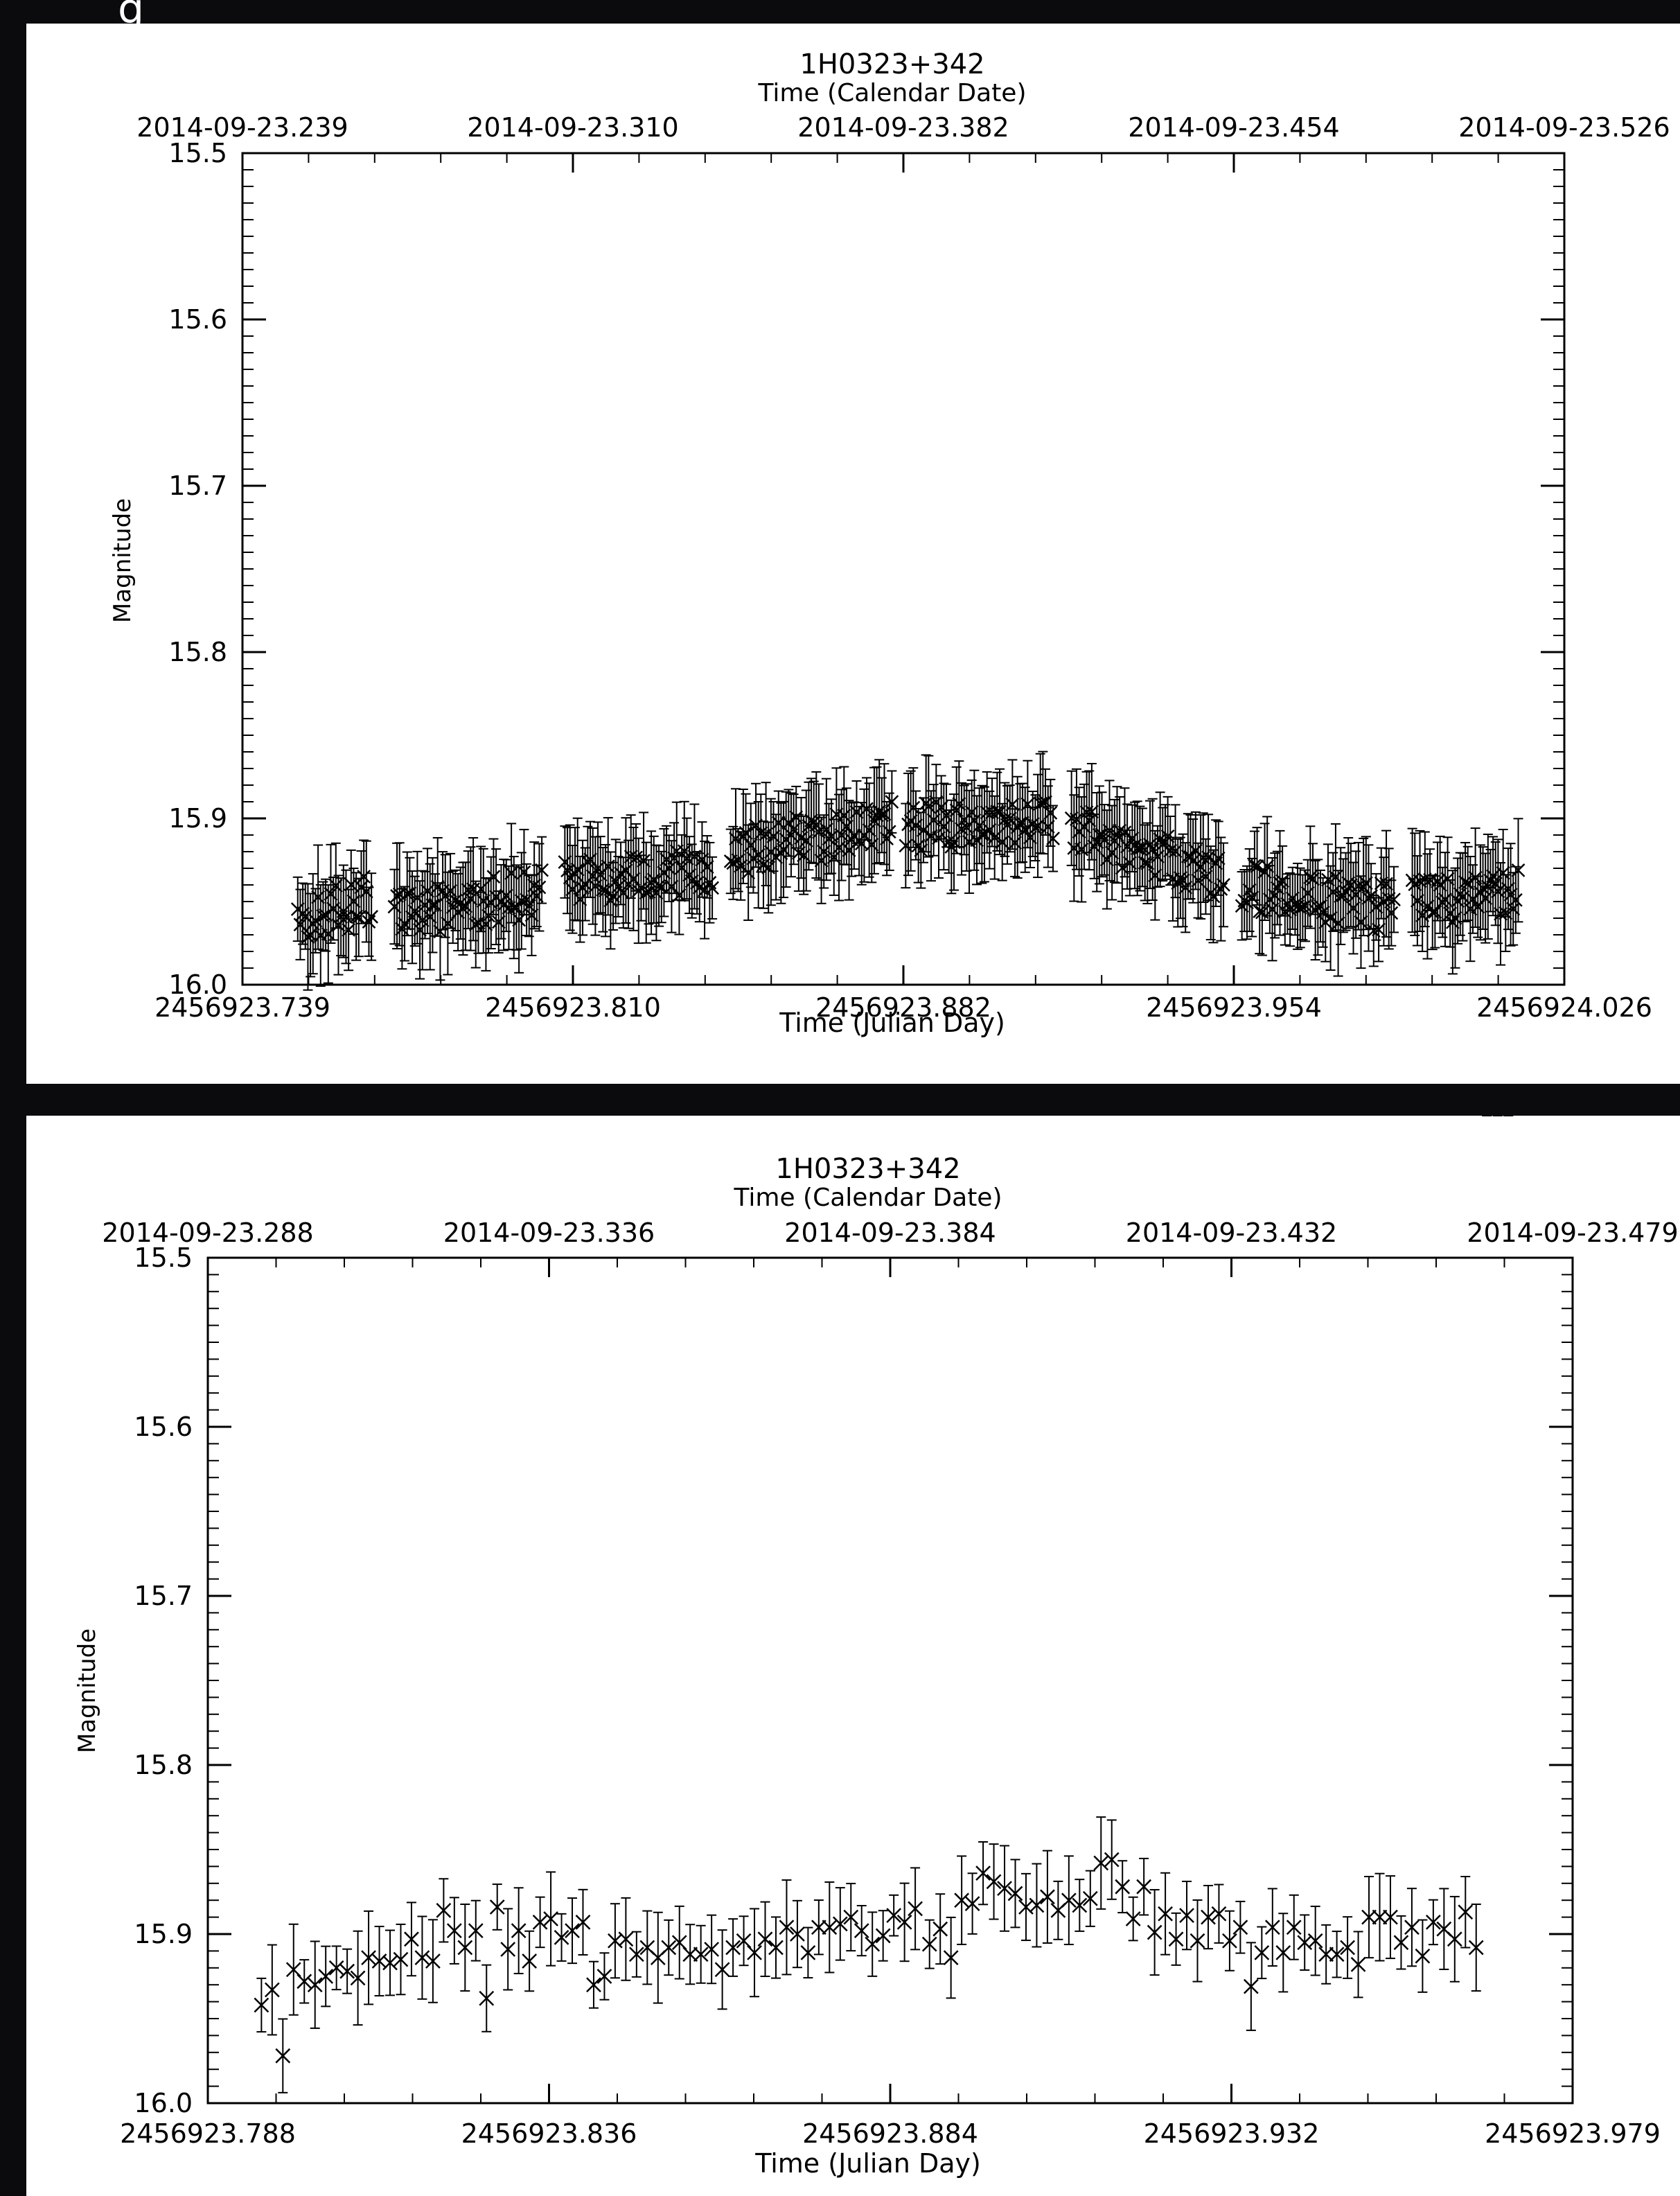 The width and height of the screenshot is (1680, 2196). What do you see at coordinates (1564, 1007) in the screenshot?
I see `x-tick-label: 2456924.026` at bounding box center [1564, 1007].